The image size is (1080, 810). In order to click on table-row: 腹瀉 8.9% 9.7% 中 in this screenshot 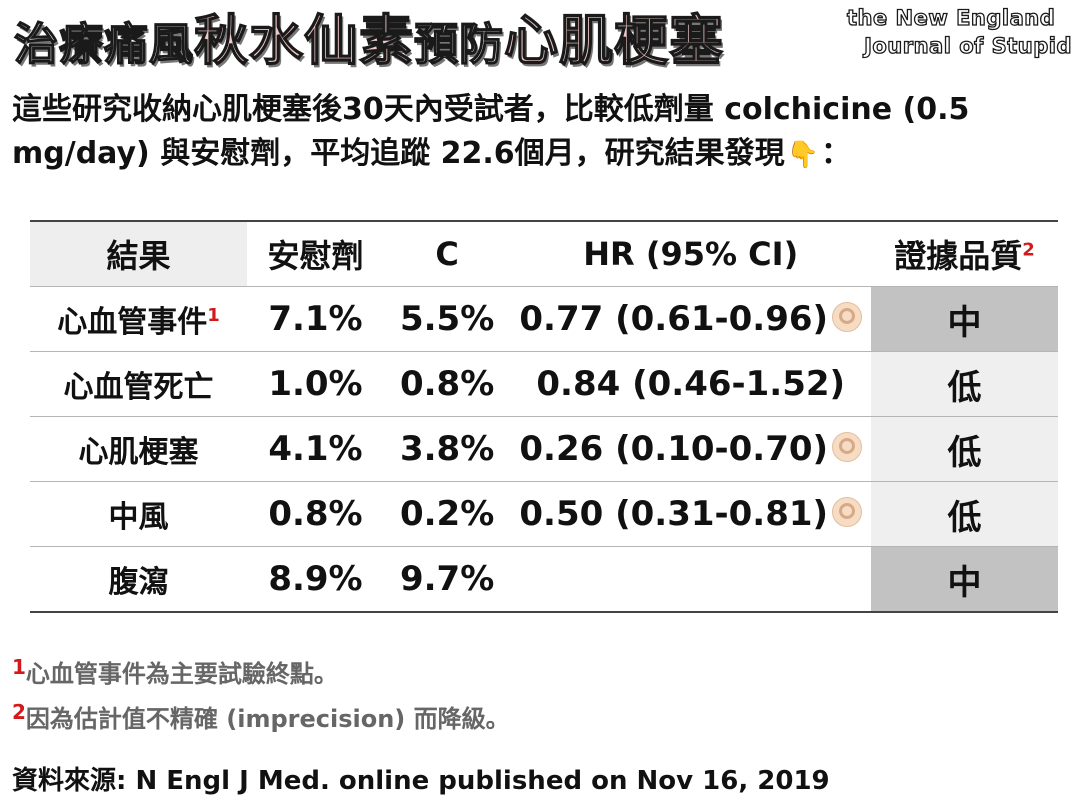, I will do `click(544, 579)`.